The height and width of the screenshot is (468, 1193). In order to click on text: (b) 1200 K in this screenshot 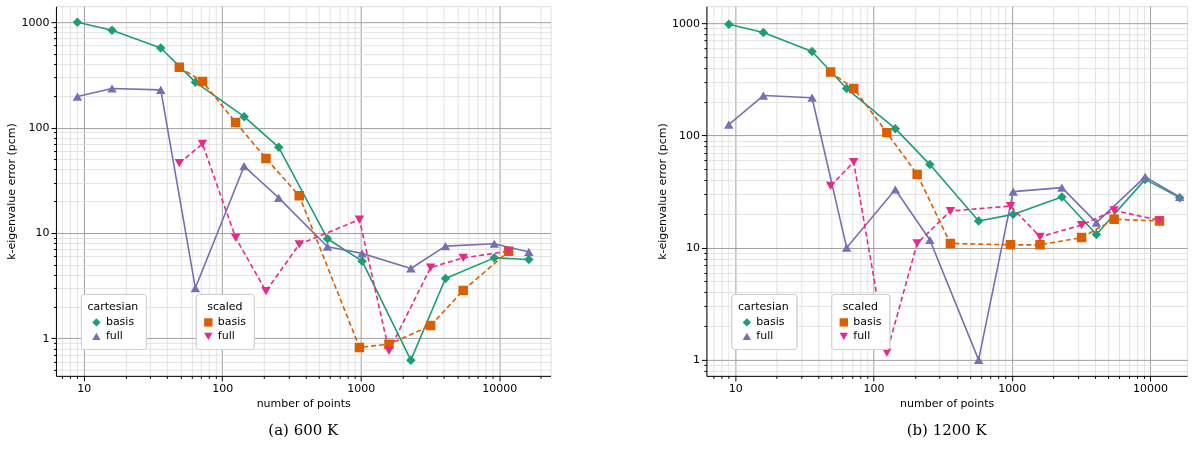, I will do `click(947, 429)`.